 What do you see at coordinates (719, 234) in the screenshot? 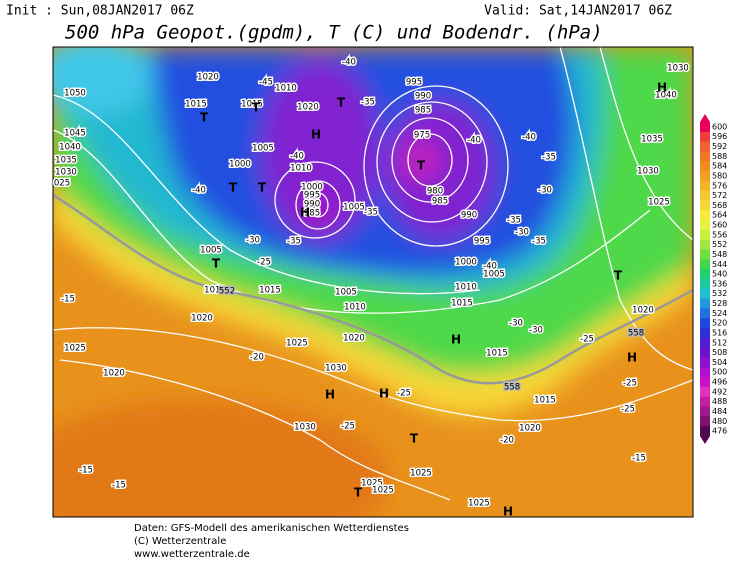
I see `colorbar-label: 556` at bounding box center [719, 234].